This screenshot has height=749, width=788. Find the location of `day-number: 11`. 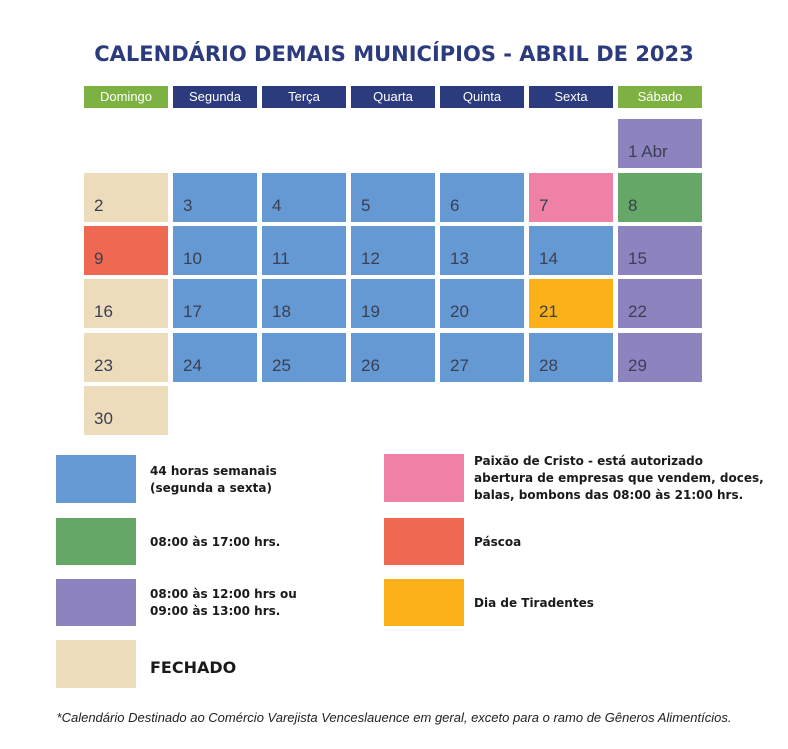

day-number: 11 is located at coordinates (281, 258).